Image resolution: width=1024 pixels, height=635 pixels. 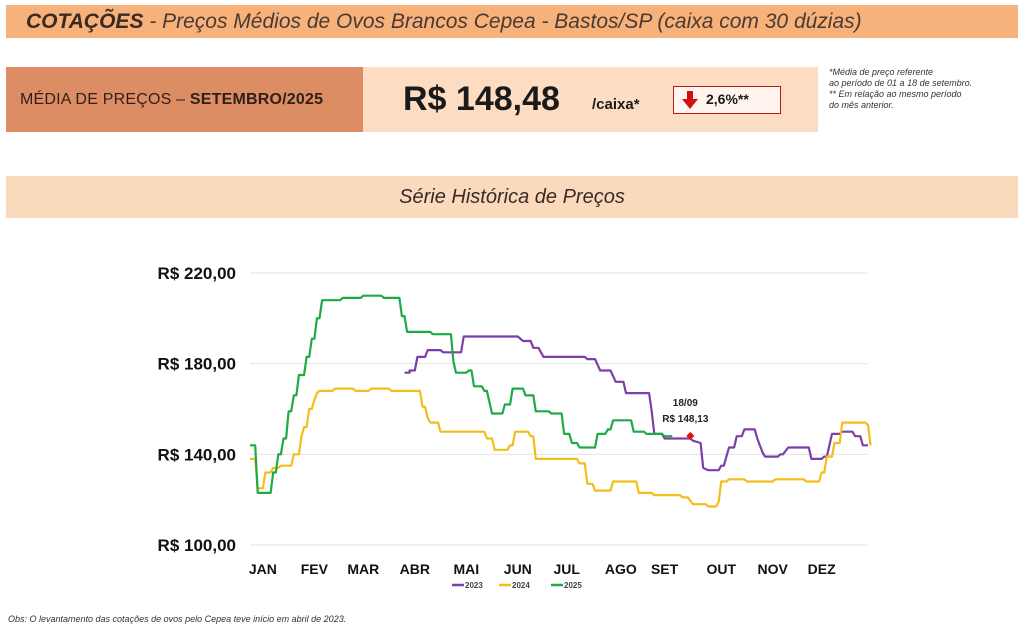 What do you see at coordinates (690, 100) in the screenshot?
I see `arrow-down-icon` at bounding box center [690, 100].